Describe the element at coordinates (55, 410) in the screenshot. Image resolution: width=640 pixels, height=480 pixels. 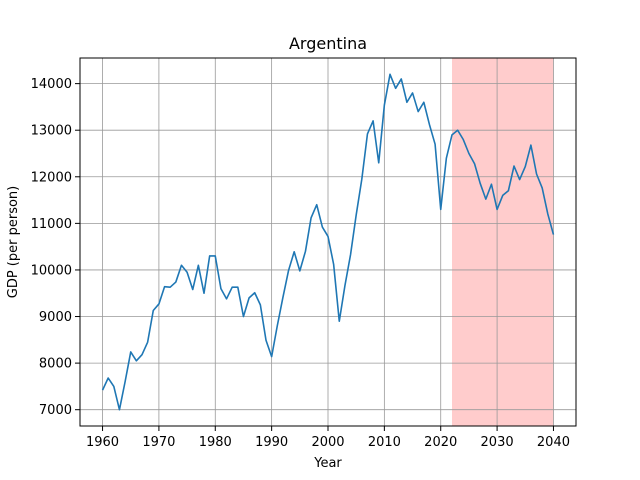
I see `y-tick-label: 7000` at that location.